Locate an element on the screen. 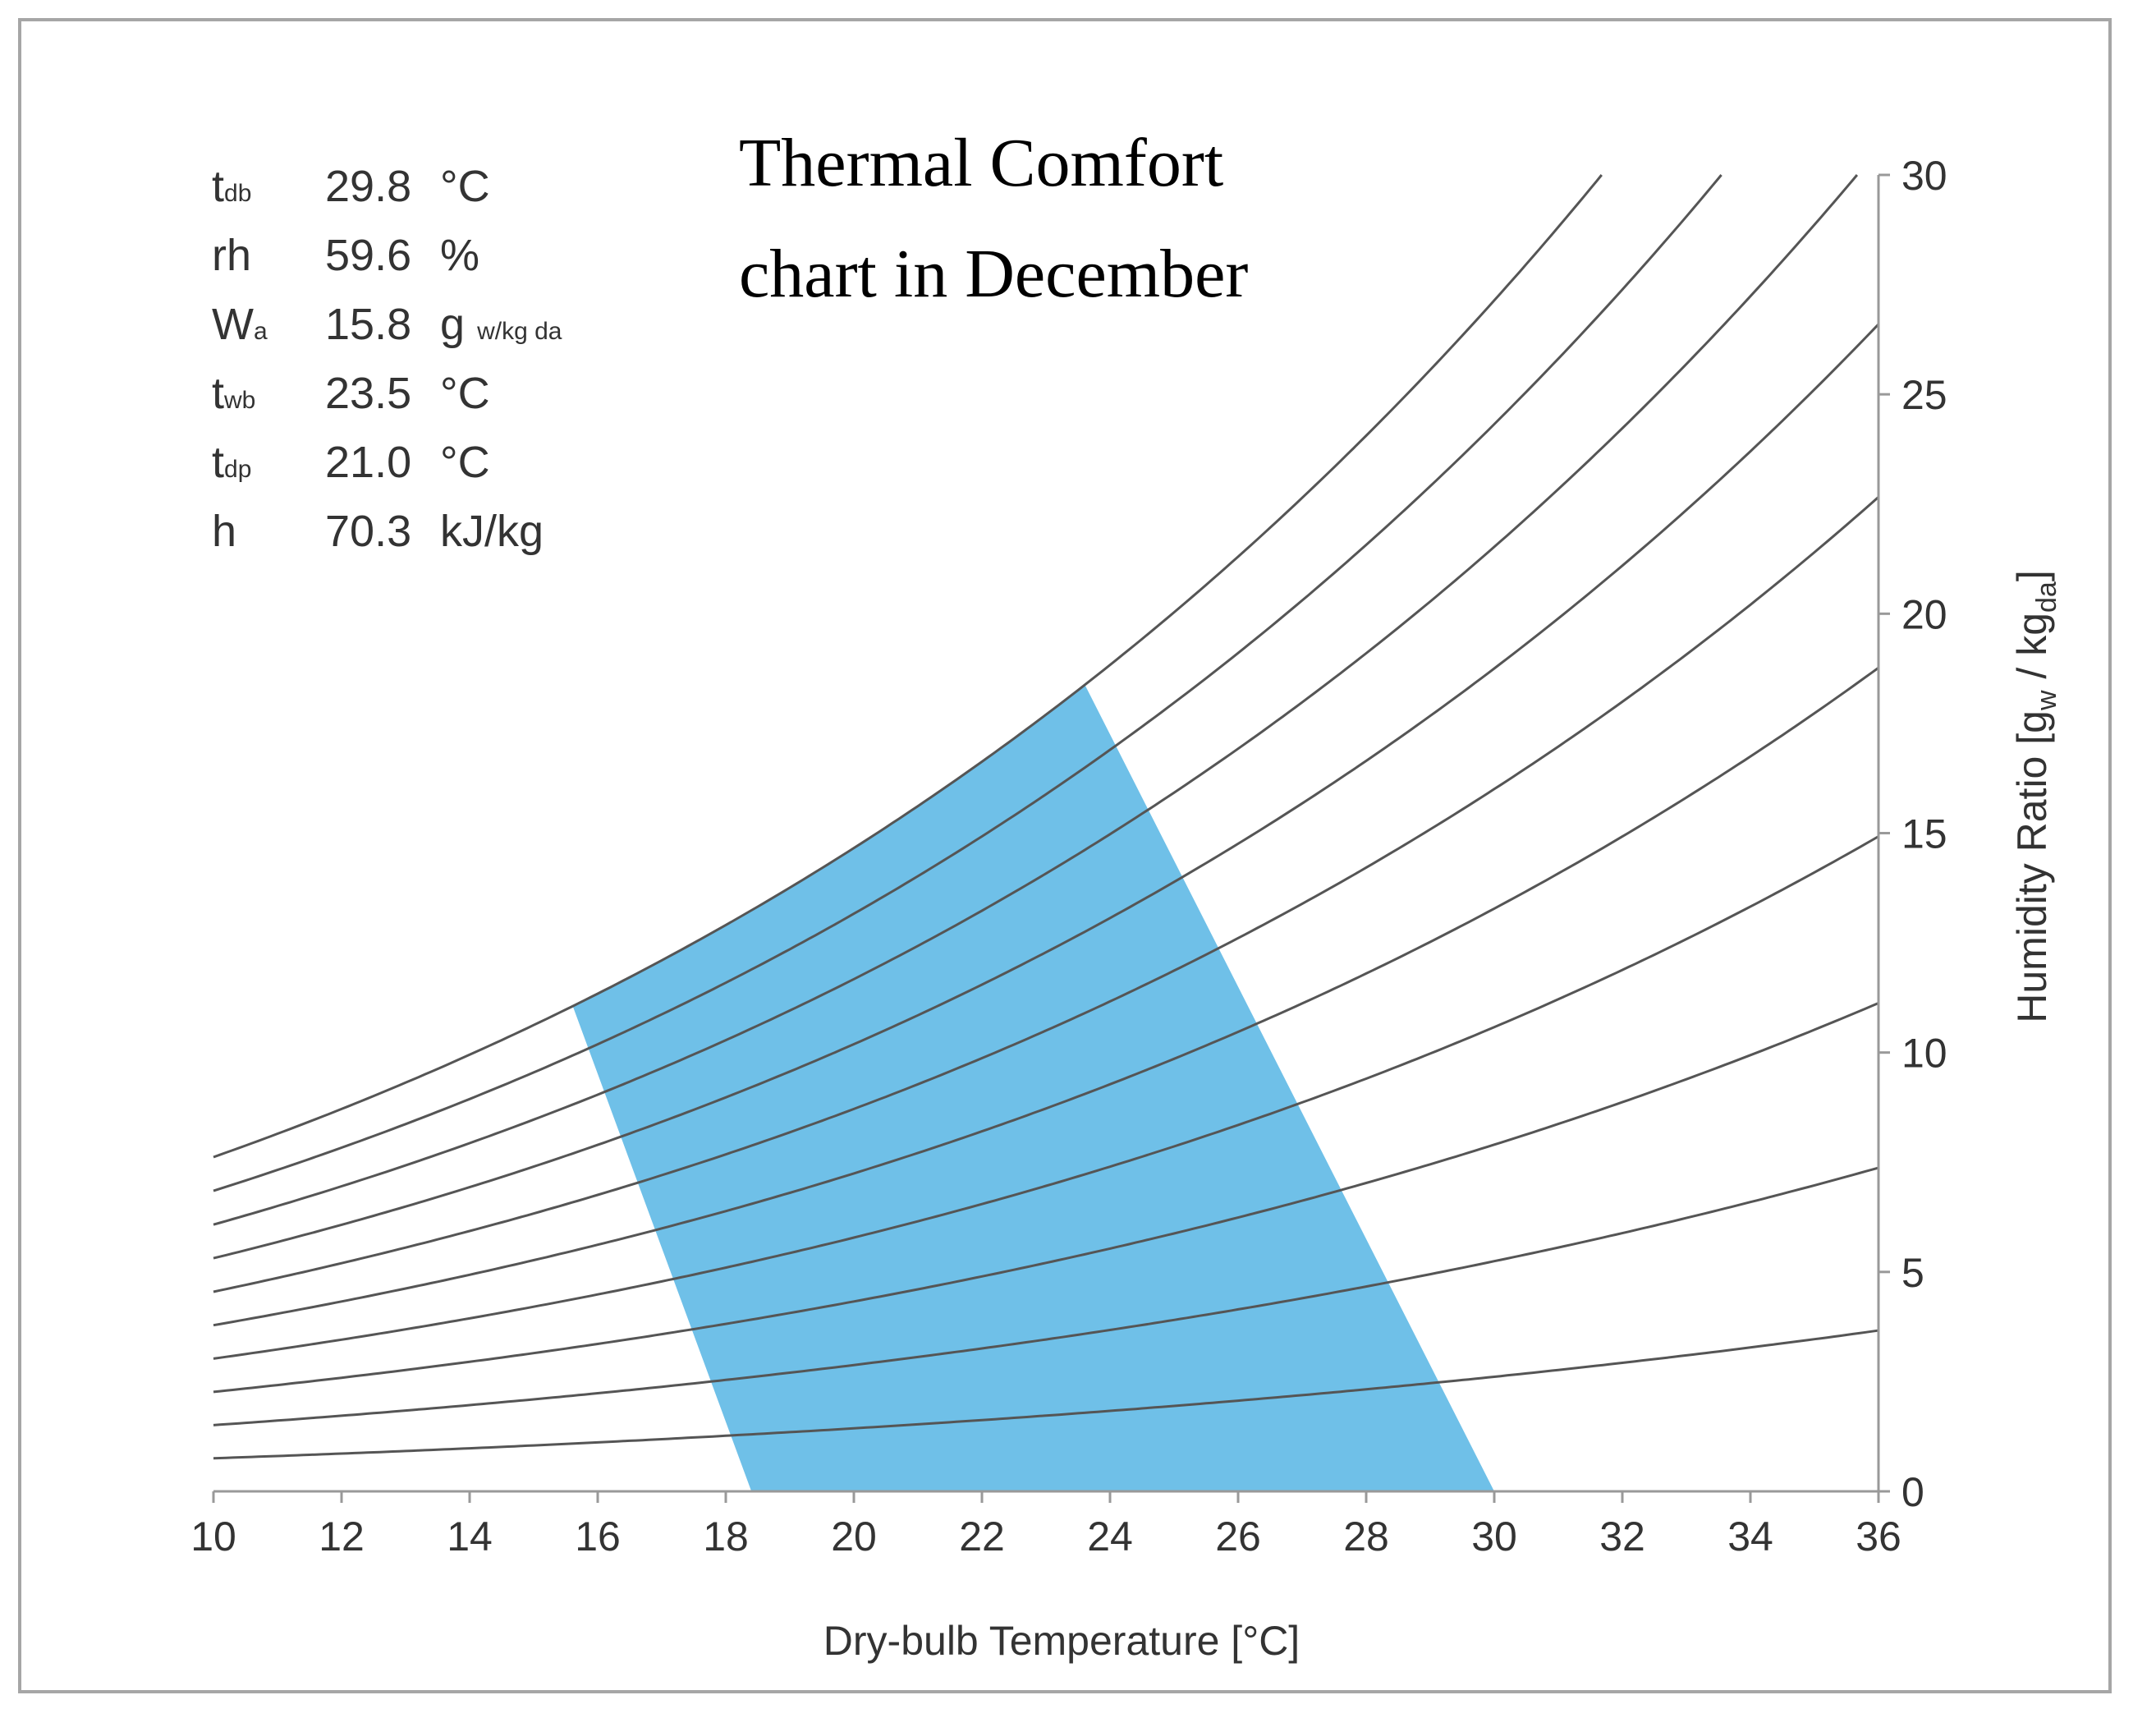  x-tick-label: 24 is located at coordinates (1110, 1537).